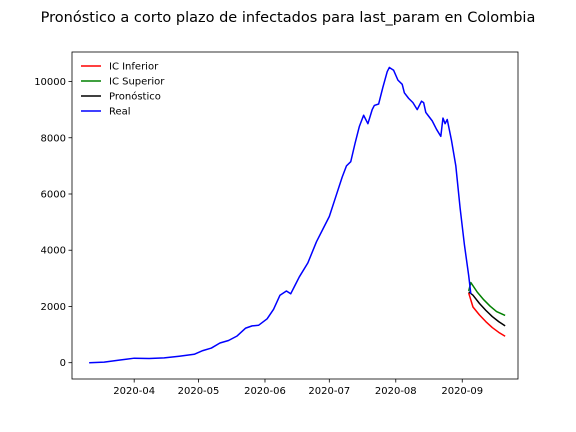 This screenshot has width=576, height=432. Describe the element at coordinates (487, 309) in the screenshot. I see `series-line-pronostico` at that location.